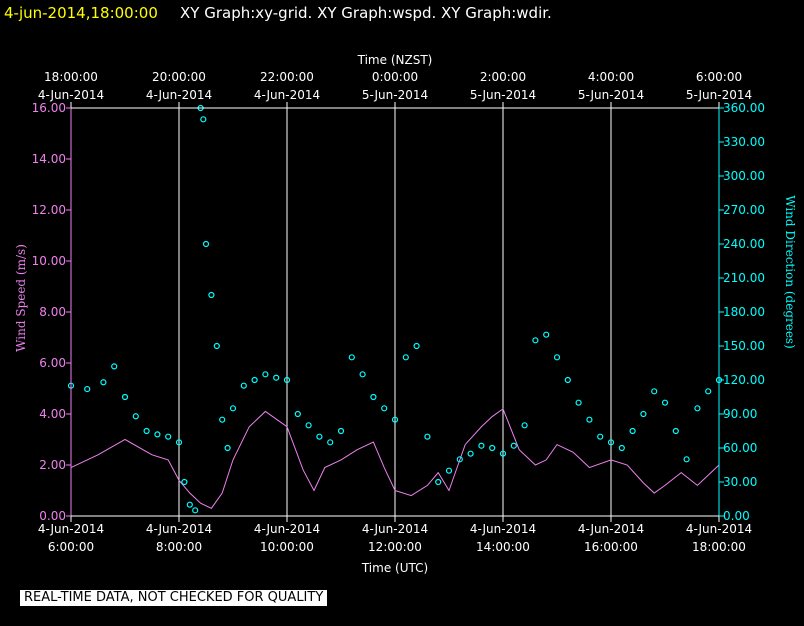  What do you see at coordinates (719, 547) in the screenshot?
I see `bottom-tick-time: 18:00:00` at bounding box center [719, 547].